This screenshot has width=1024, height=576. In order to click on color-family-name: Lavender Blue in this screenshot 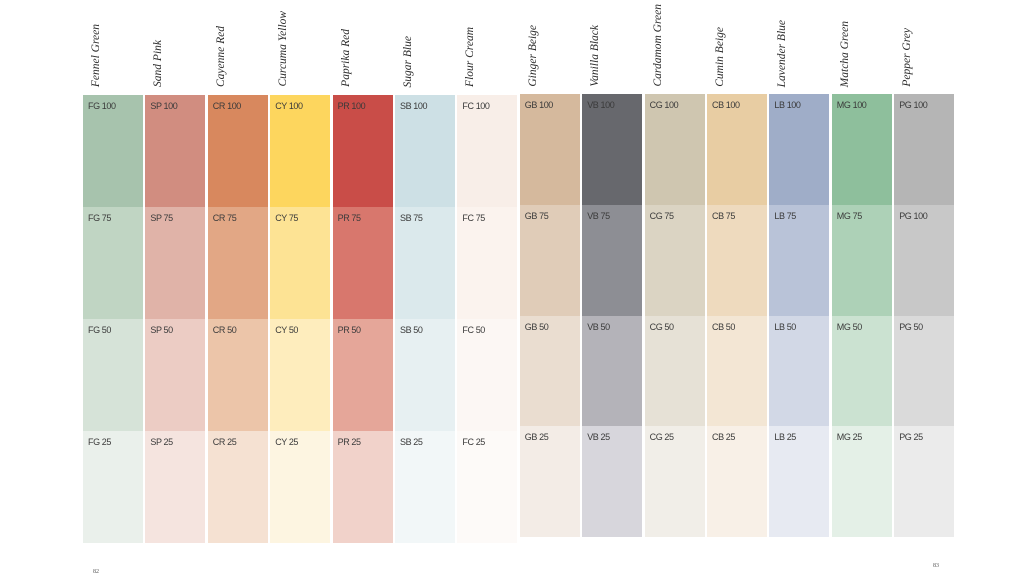, I will do `click(782, 53)`.